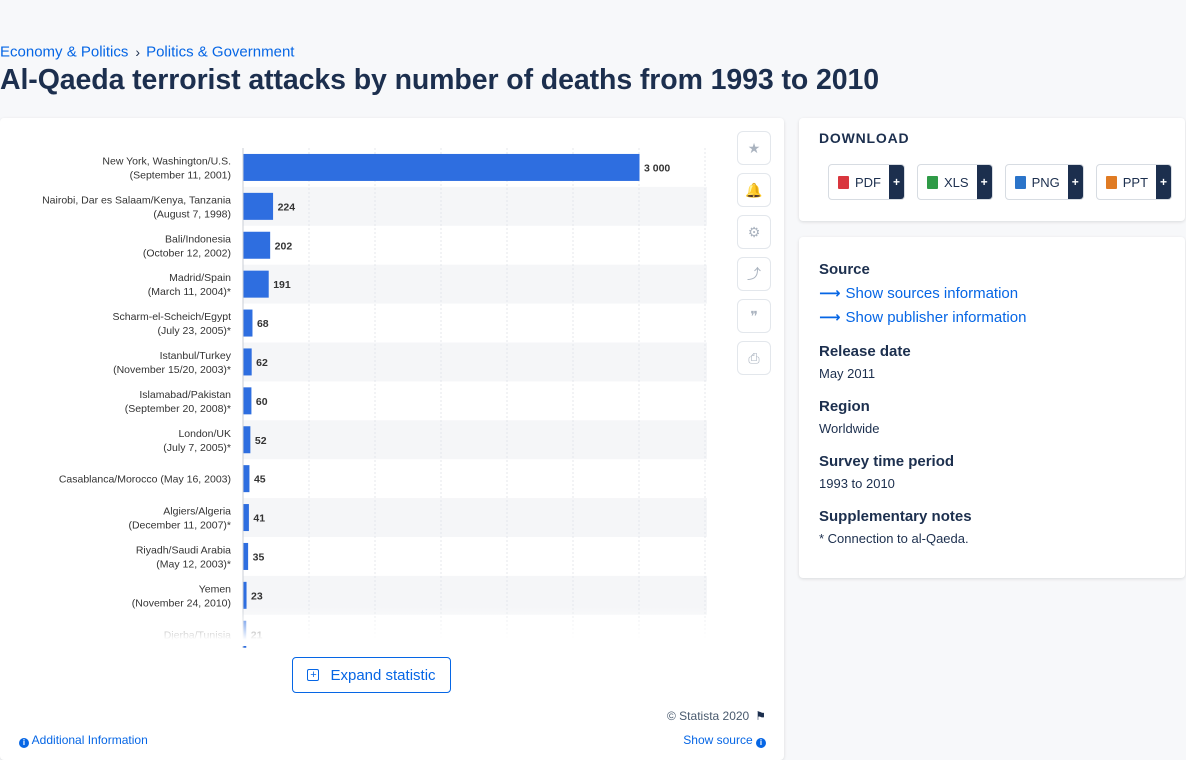 The image size is (1186, 760). I want to click on ppt-file-icon, so click(1111, 182).